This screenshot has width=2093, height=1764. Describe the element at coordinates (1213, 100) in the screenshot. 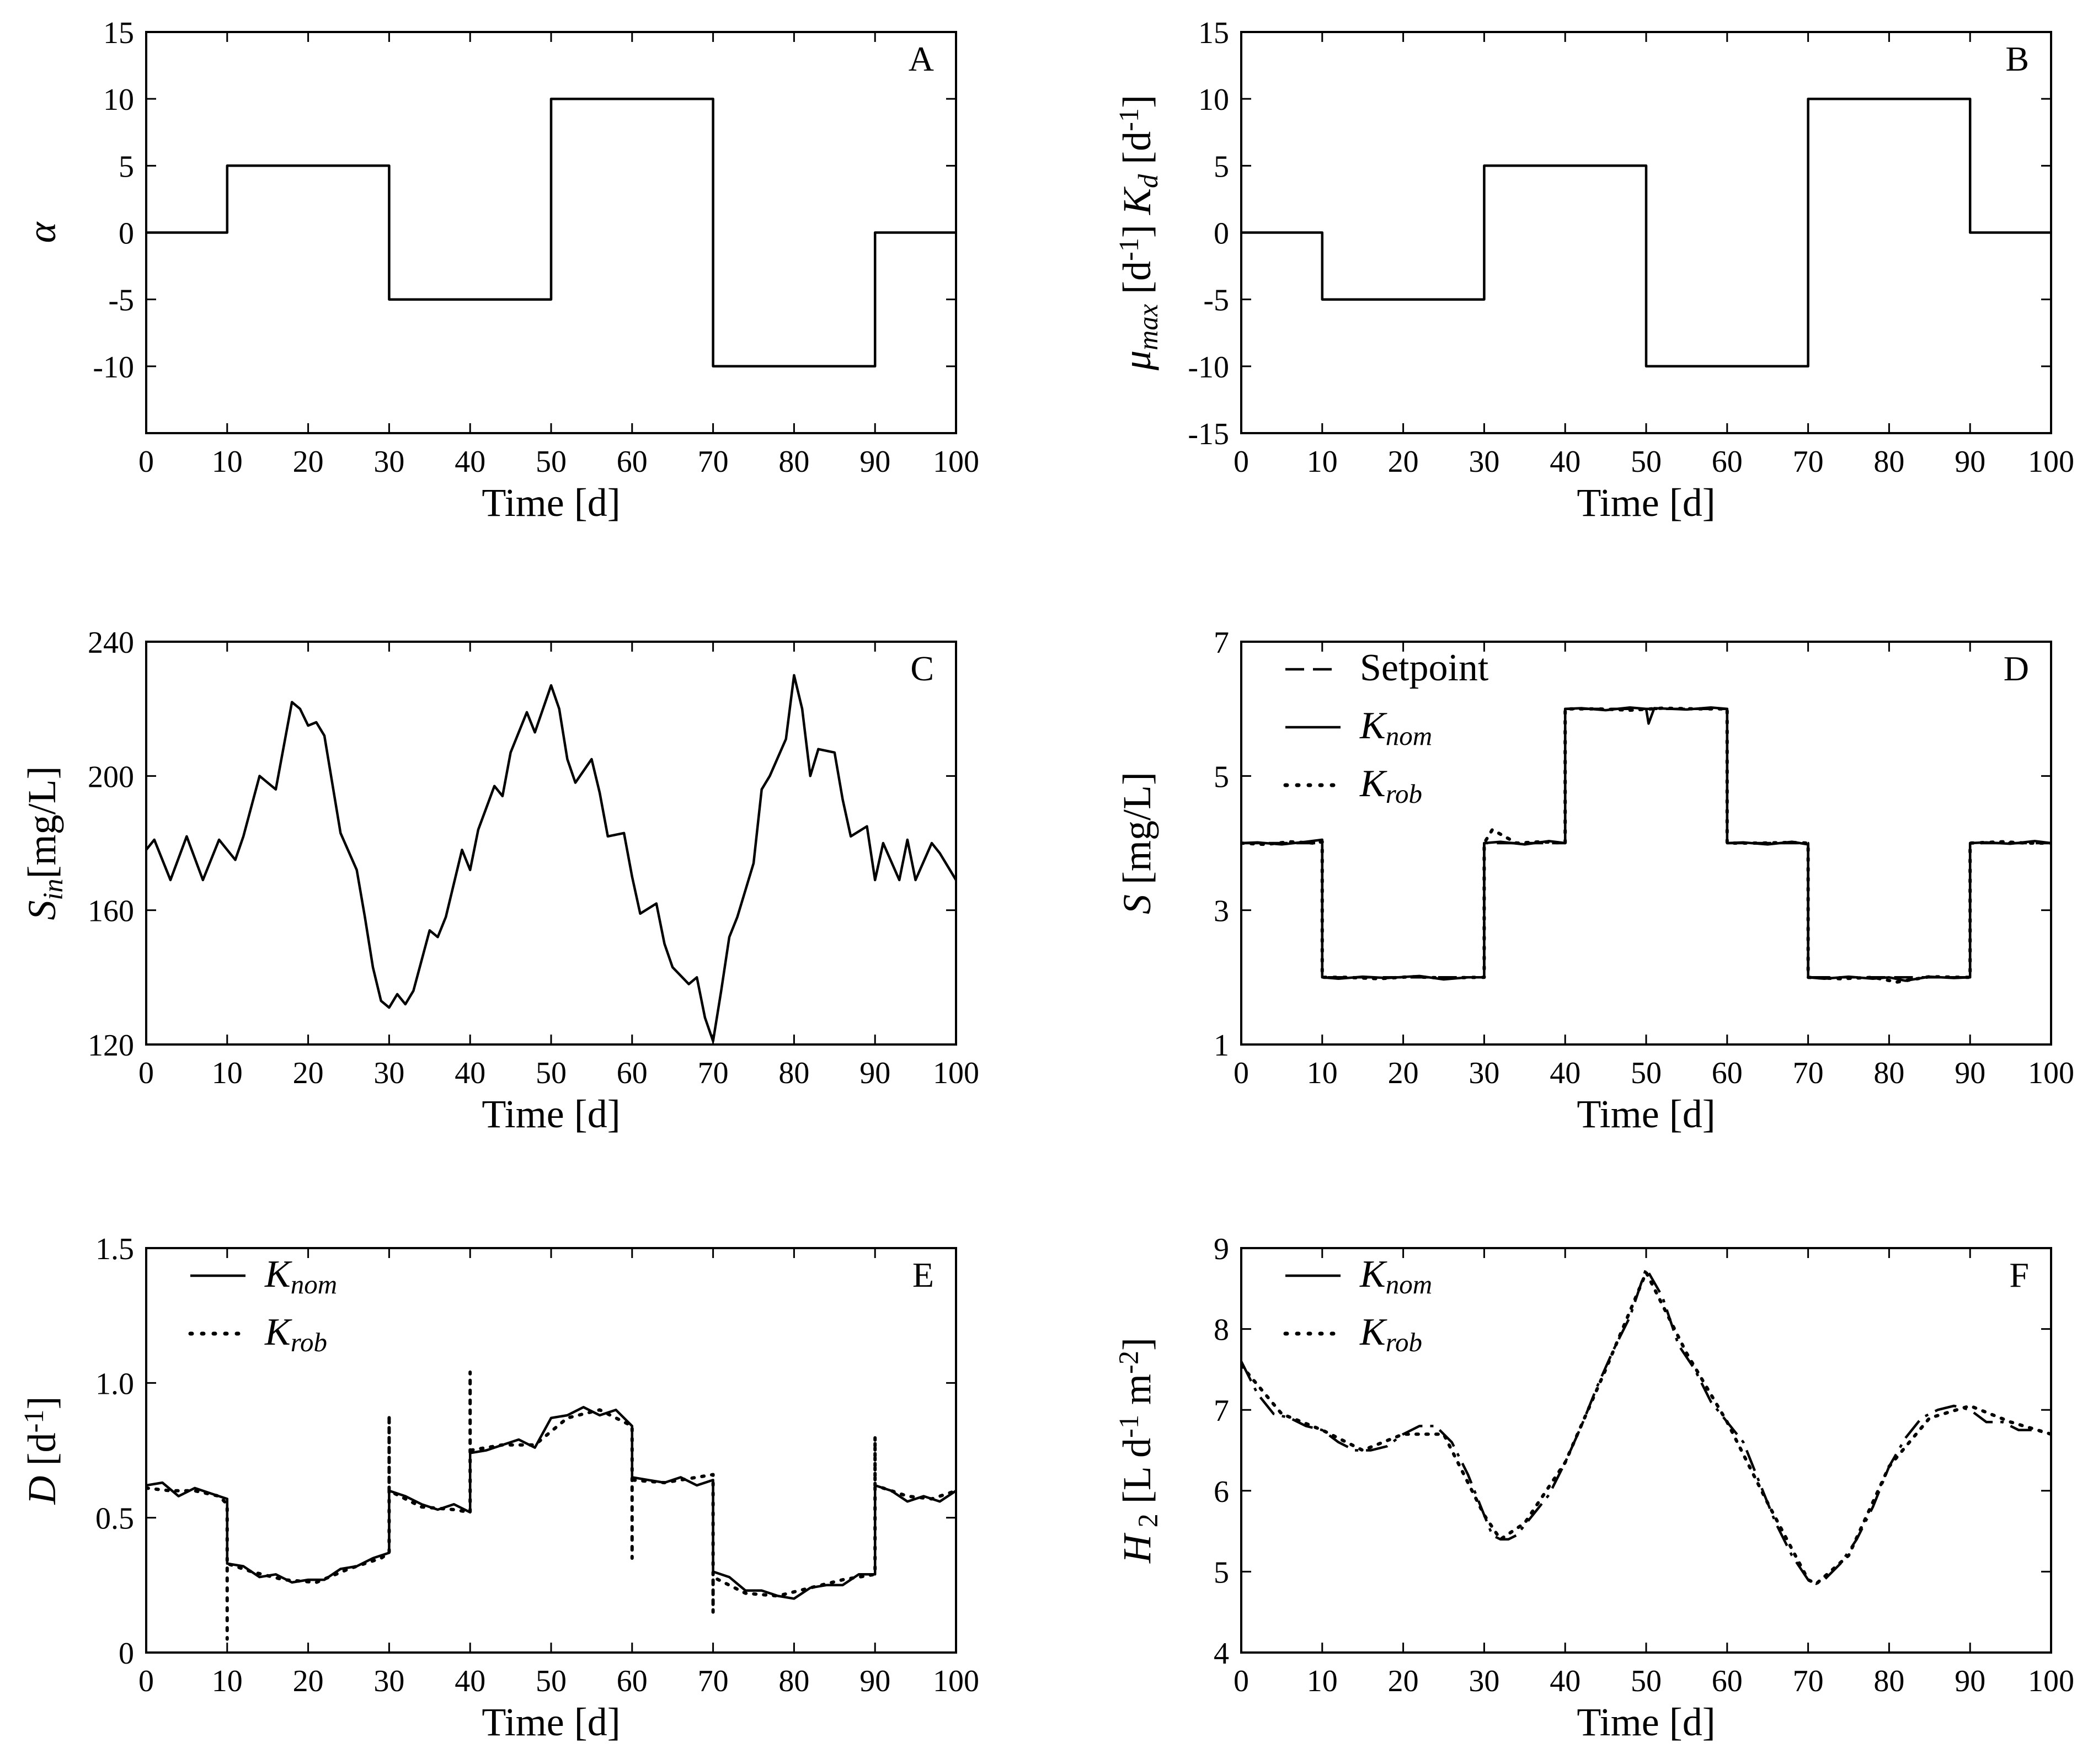

I see `y-tick-label: 10` at that location.